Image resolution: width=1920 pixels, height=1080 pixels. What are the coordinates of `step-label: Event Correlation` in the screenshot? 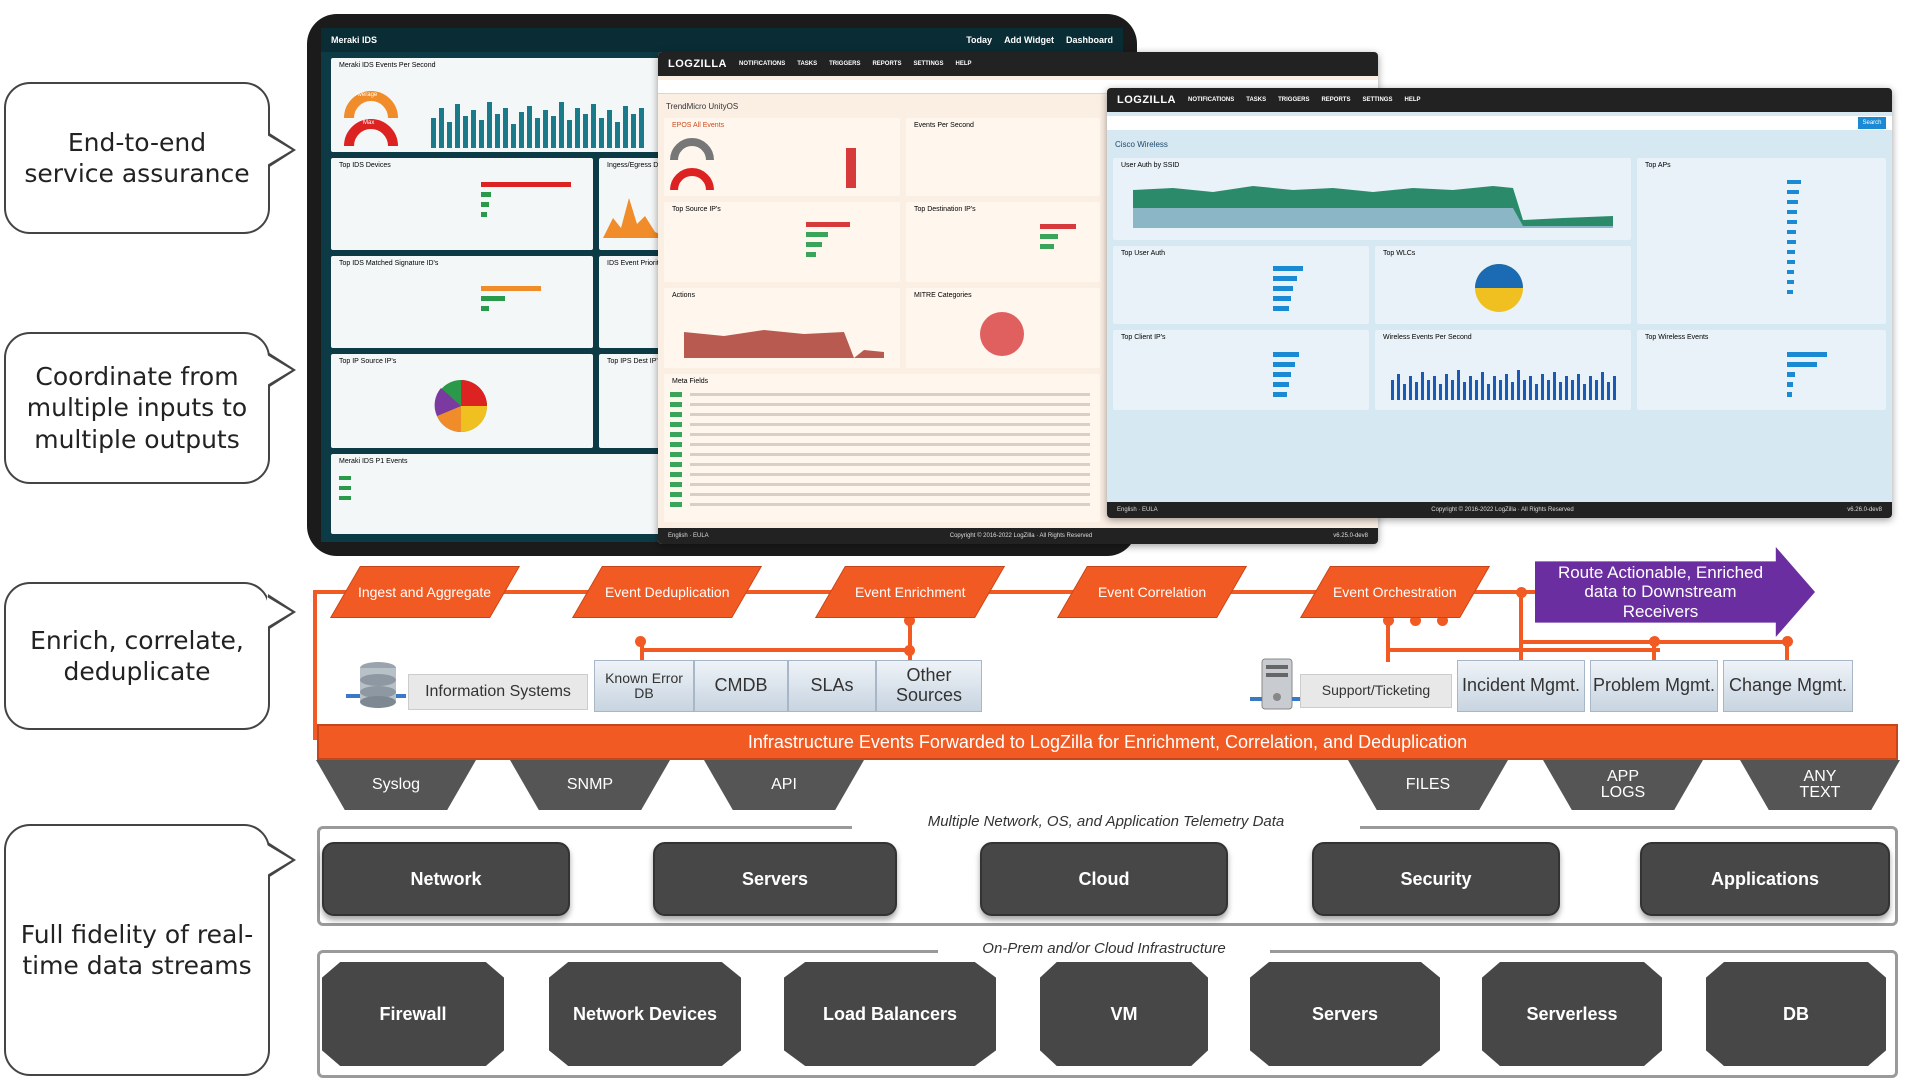 It's located at (1152, 591).